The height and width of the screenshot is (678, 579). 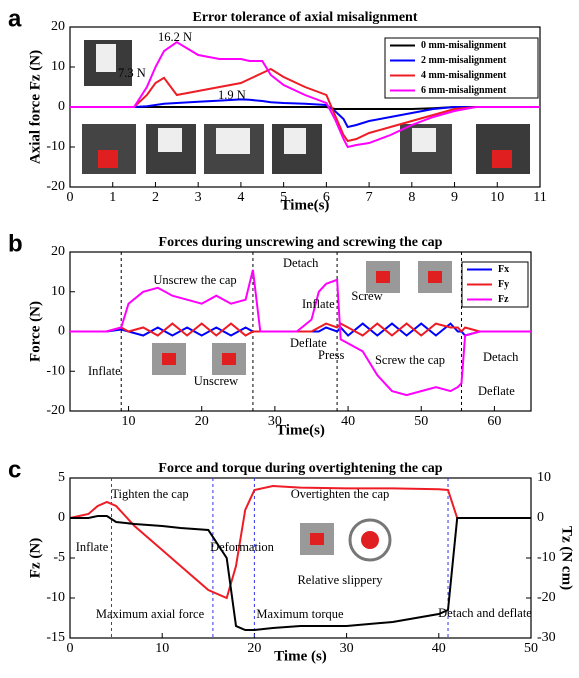 What do you see at coordinates (300, 614) in the screenshot?
I see `annotation: Maximum torque` at bounding box center [300, 614].